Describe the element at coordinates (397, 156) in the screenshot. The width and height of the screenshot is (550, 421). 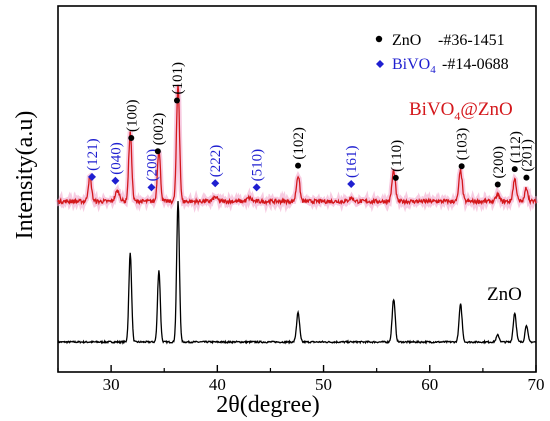
I see `zno-peak-label: (110)` at that location.